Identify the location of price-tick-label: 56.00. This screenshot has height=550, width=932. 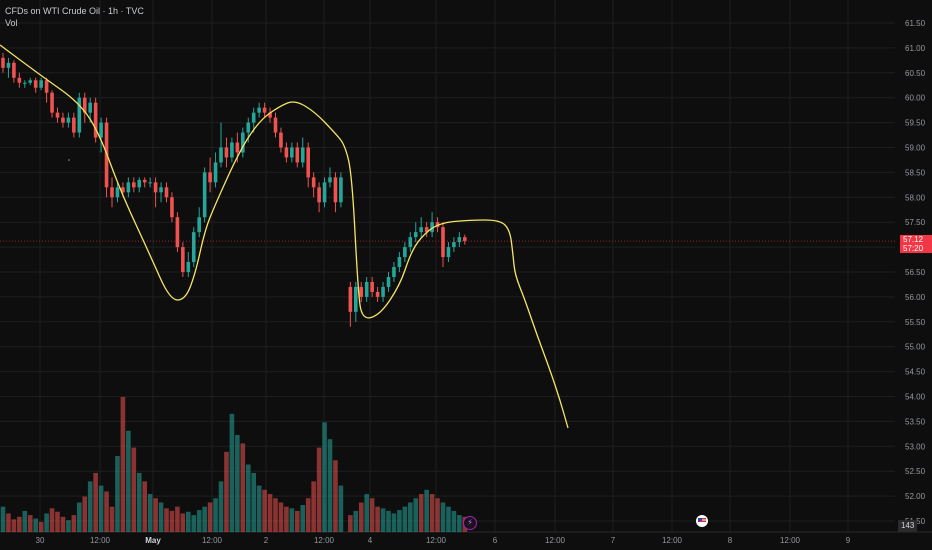
(915, 297).